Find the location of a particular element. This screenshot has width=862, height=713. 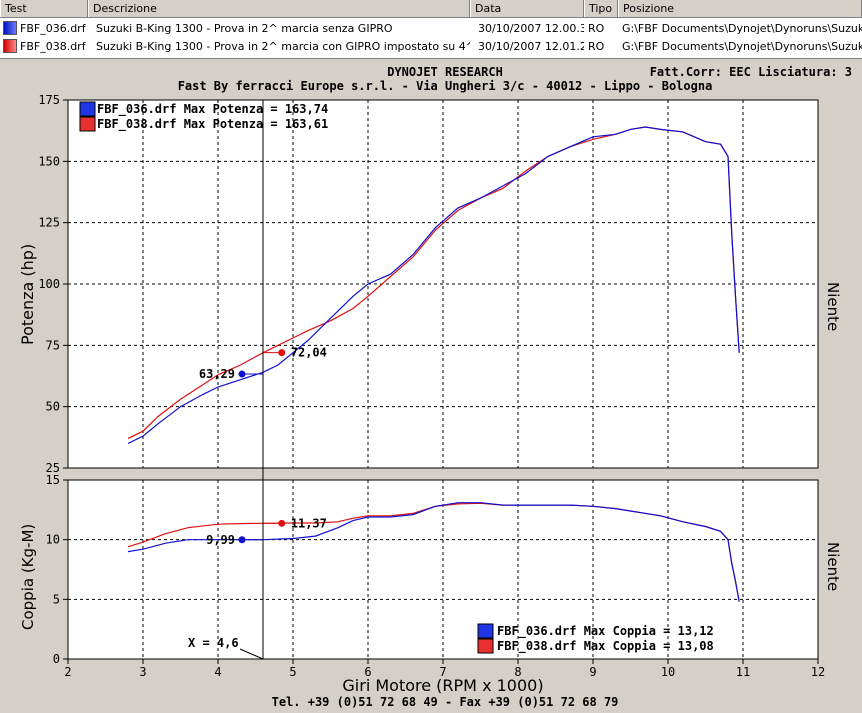

power-y-tick-label: 100 is located at coordinates (49, 284).